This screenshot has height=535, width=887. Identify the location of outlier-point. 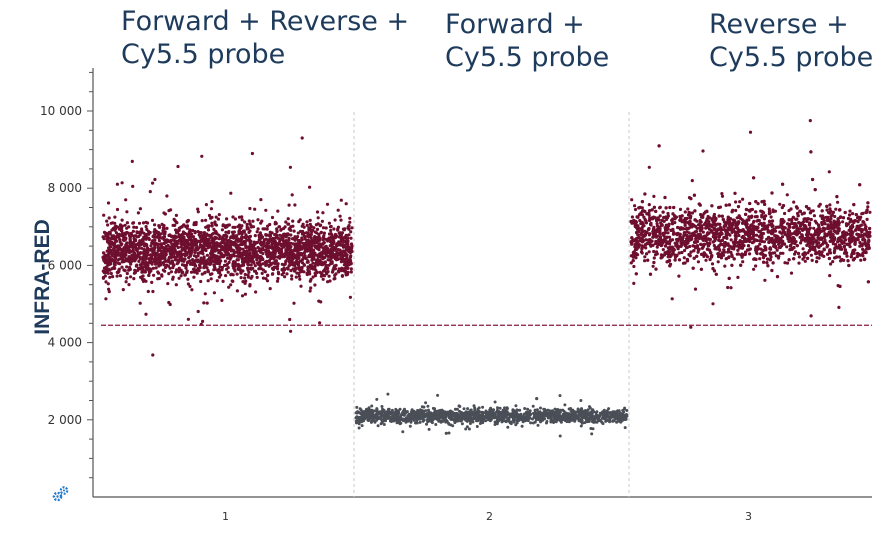
(537, 399).